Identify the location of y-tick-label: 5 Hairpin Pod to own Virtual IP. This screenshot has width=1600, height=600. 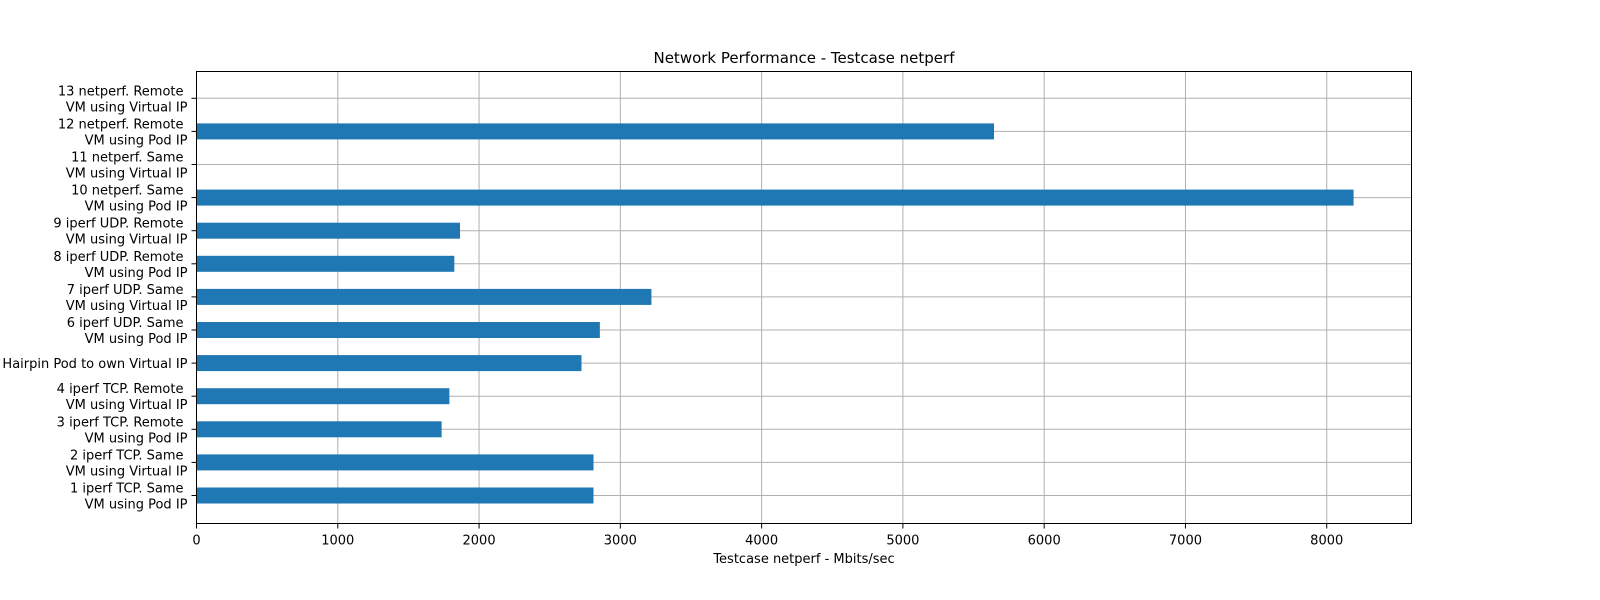
(94, 364).